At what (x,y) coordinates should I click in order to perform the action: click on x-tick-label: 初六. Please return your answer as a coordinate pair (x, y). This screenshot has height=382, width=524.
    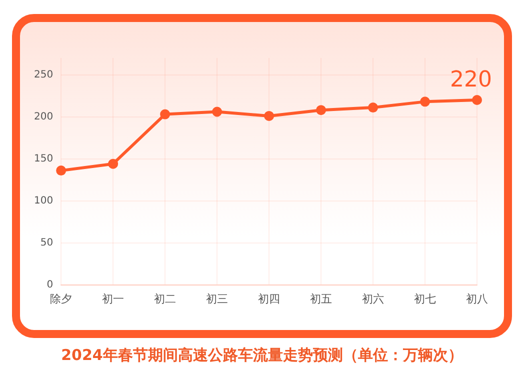
    Looking at the image, I should click on (373, 299).